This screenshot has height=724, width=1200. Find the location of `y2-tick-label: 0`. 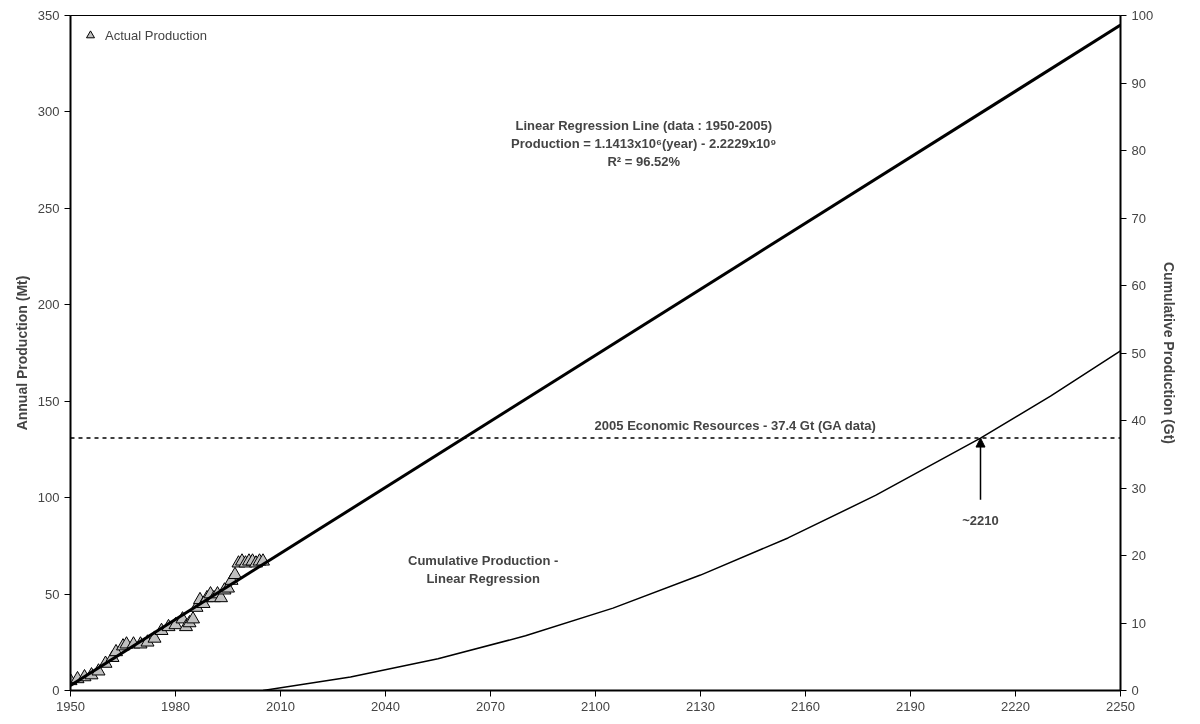

y2-tick-label: 0 is located at coordinates (1135, 690).